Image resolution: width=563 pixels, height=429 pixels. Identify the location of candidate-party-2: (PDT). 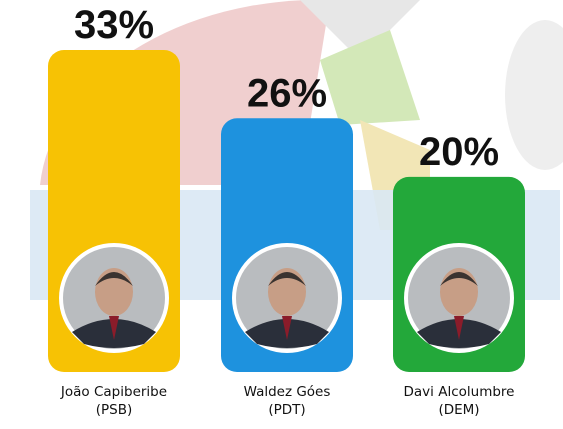
(286, 410).